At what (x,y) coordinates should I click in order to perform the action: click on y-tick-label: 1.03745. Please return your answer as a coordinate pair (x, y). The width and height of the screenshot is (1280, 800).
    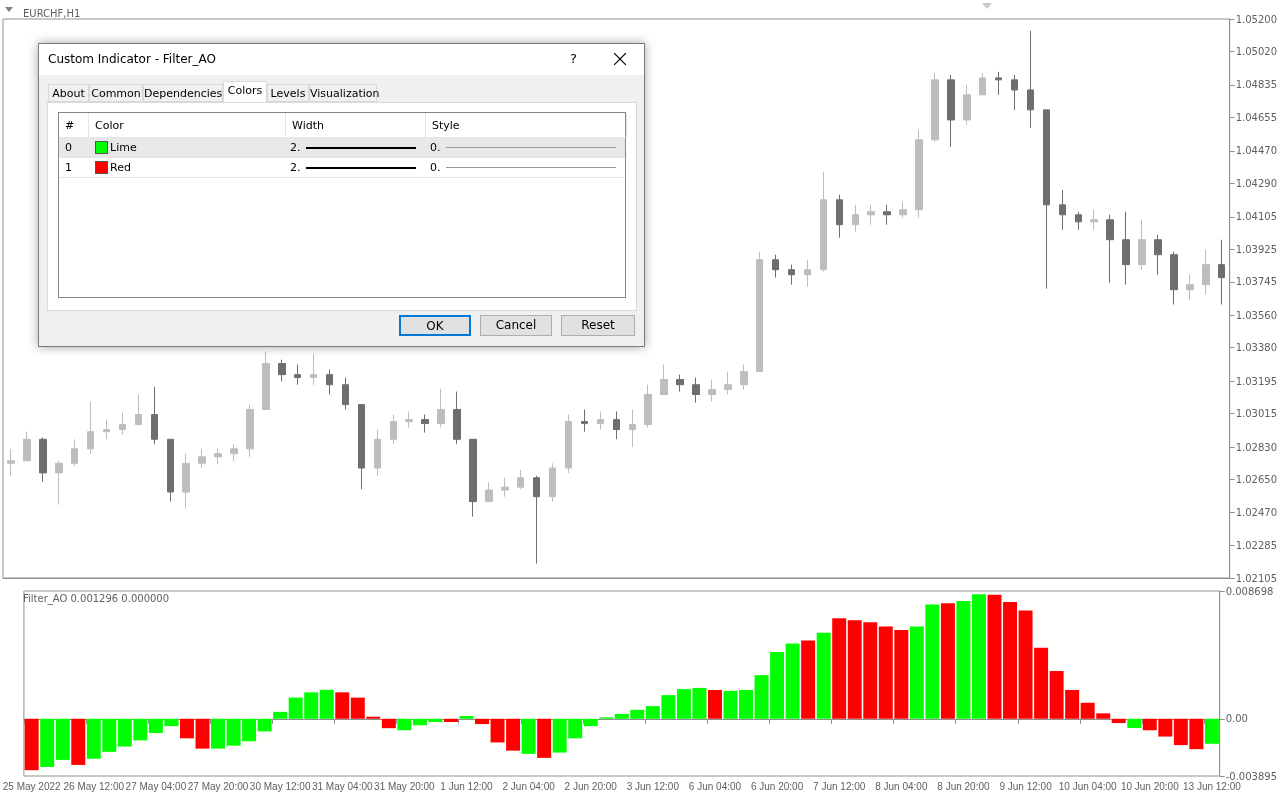
    Looking at the image, I should click on (1256, 282).